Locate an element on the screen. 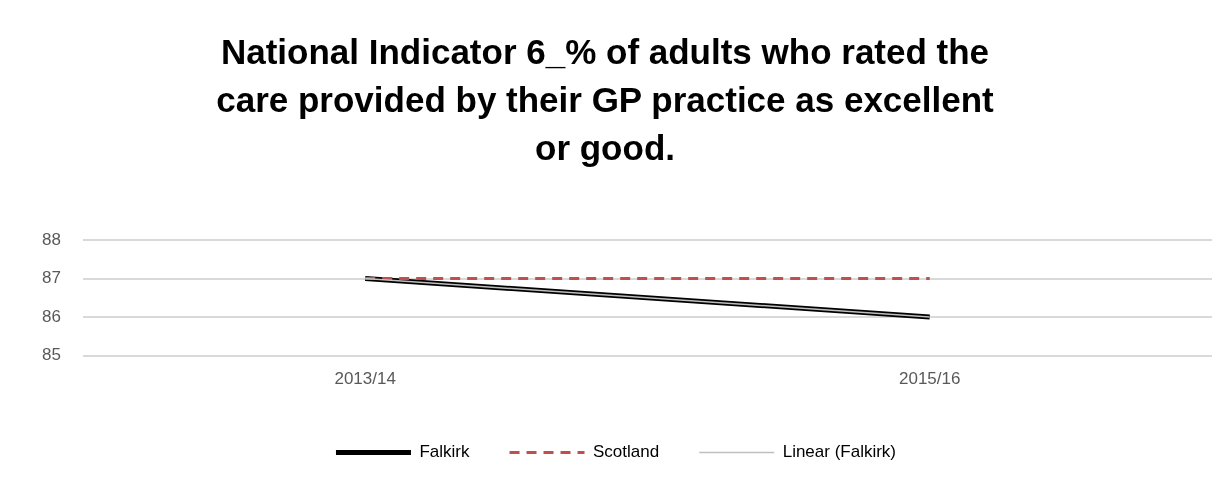  y-tick-label: 86 is located at coordinates (51, 316).